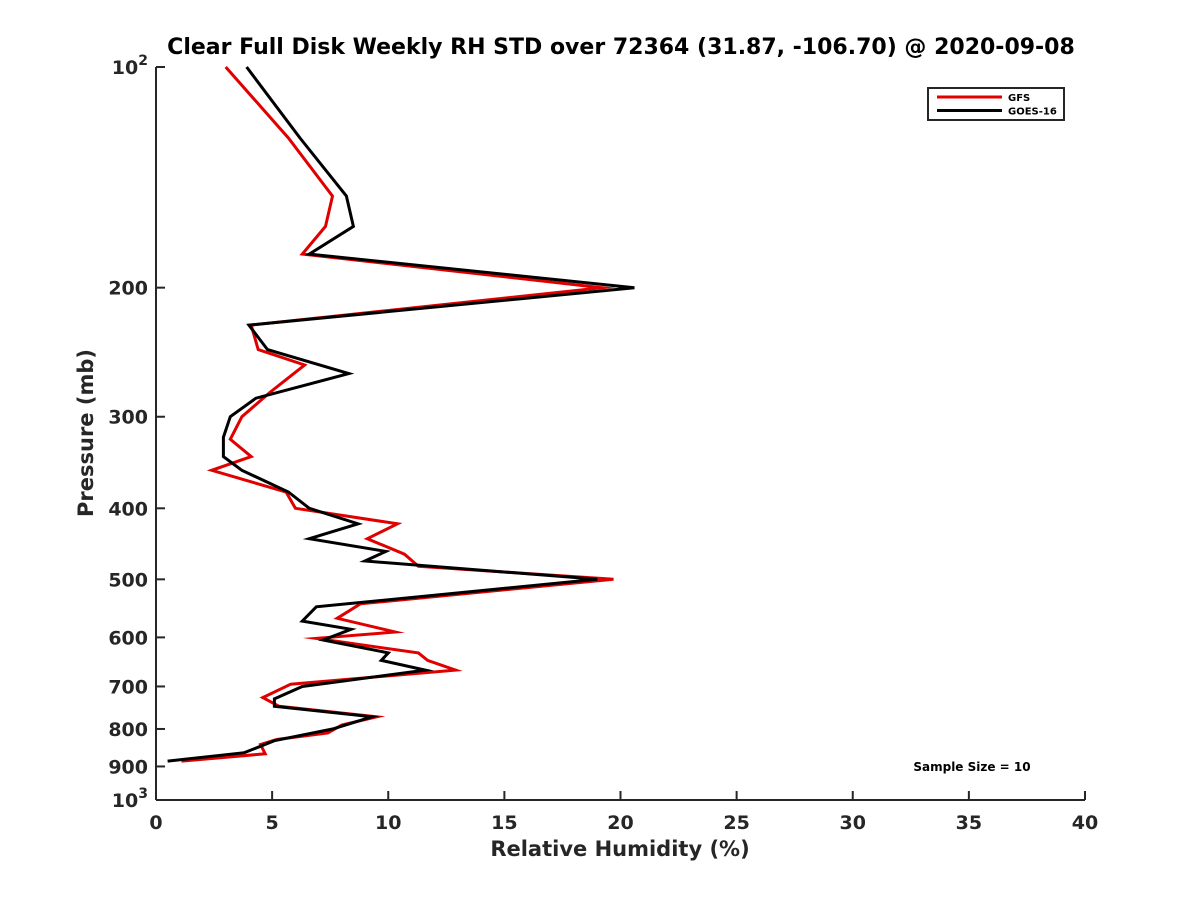 The image size is (1200, 900). What do you see at coordinates (128, 730) in the screenshot?
I see `y-tick-label: 800` at bounding box center [128, 730].